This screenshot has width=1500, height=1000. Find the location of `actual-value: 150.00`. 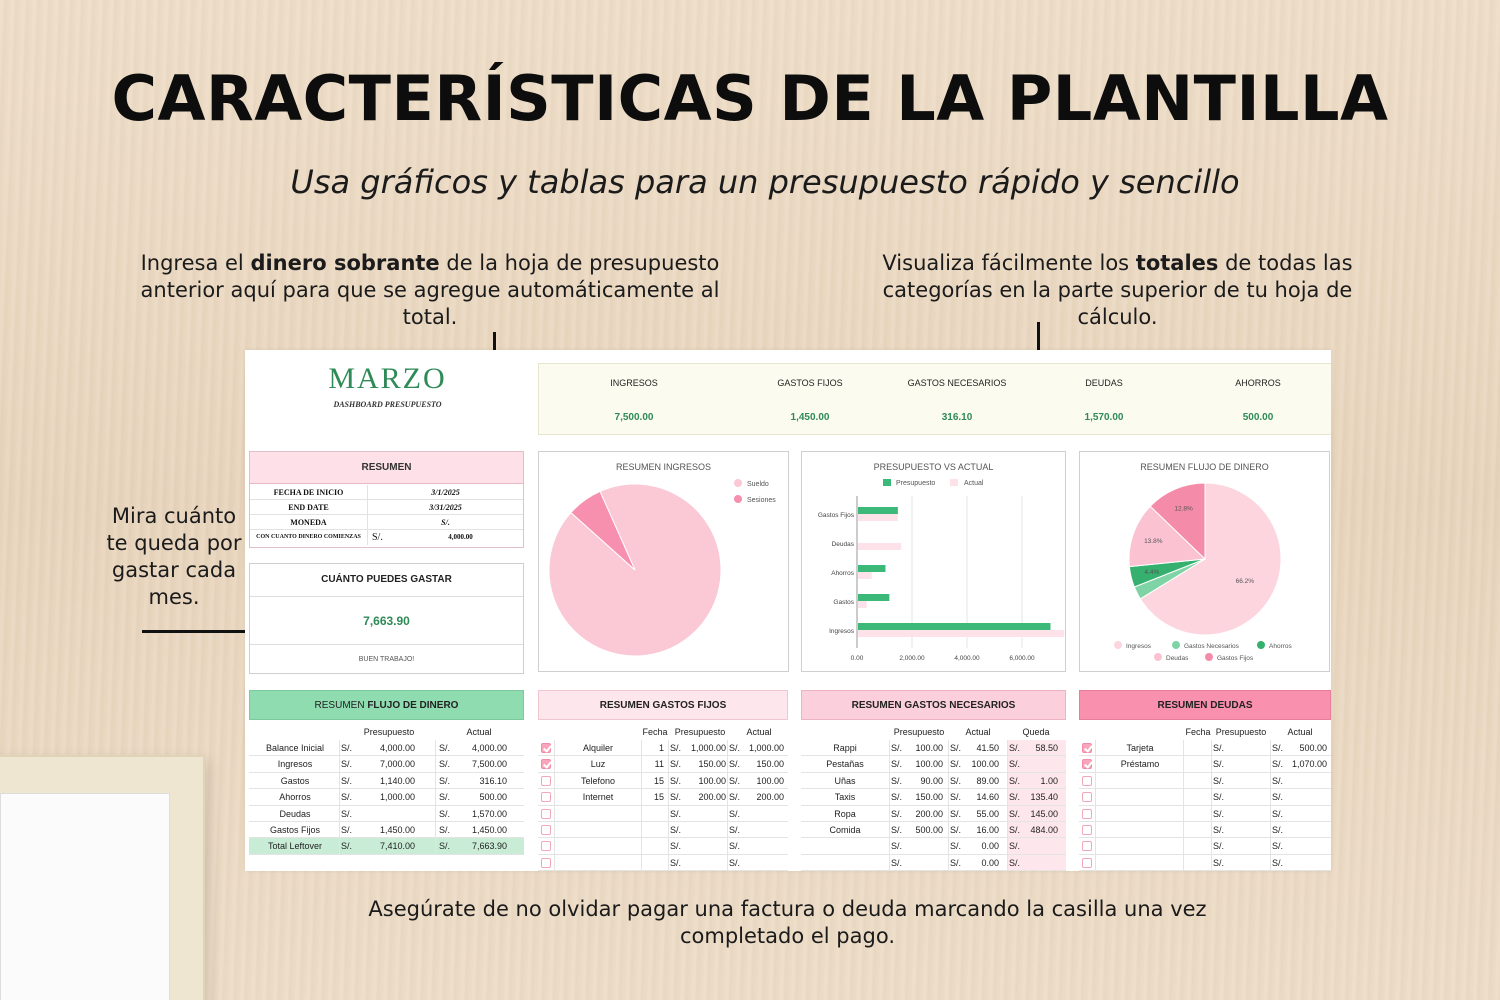

actual-value: 150.00 is located at coordinates (770, 764).